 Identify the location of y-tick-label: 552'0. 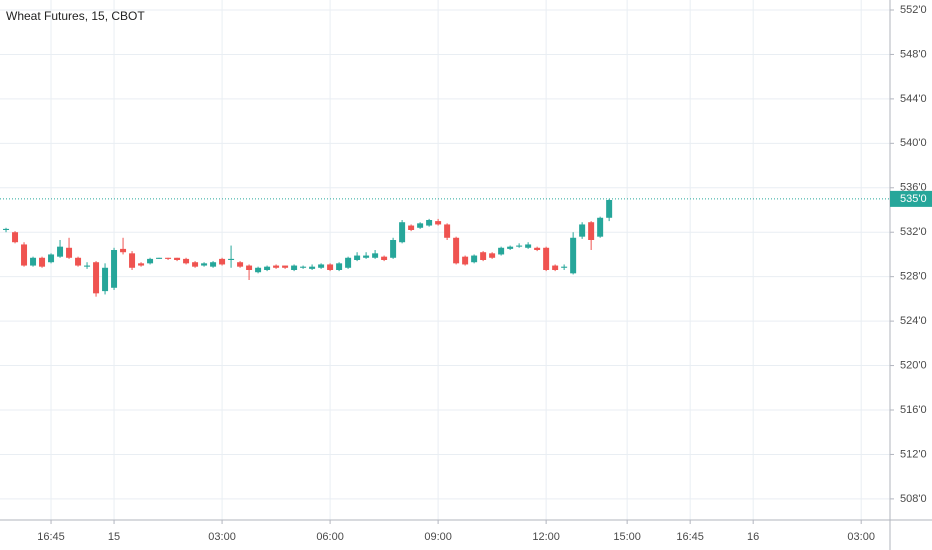
(913, 10).